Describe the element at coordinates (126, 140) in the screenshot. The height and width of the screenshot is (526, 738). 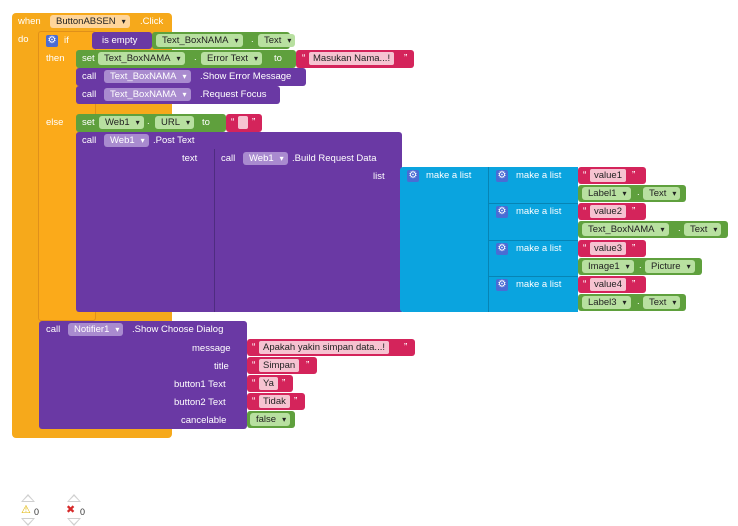
I see `post-component-dropdown: Web1` at that location.